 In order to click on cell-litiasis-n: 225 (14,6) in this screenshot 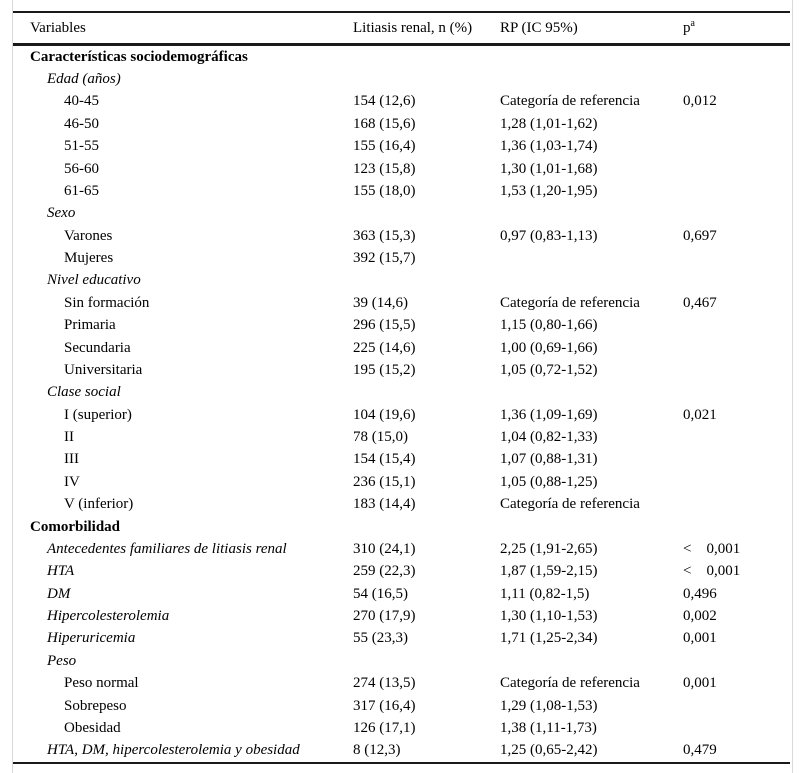, I will do `click(384, 347)`.